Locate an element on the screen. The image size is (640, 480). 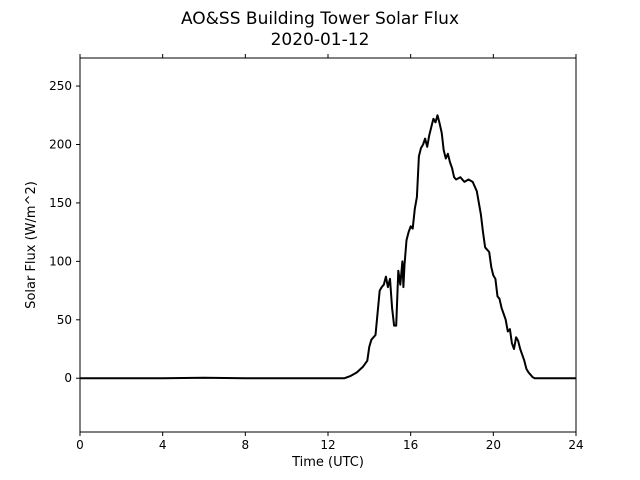
y-tick-label: 50 is located at coordinates (64, 320).